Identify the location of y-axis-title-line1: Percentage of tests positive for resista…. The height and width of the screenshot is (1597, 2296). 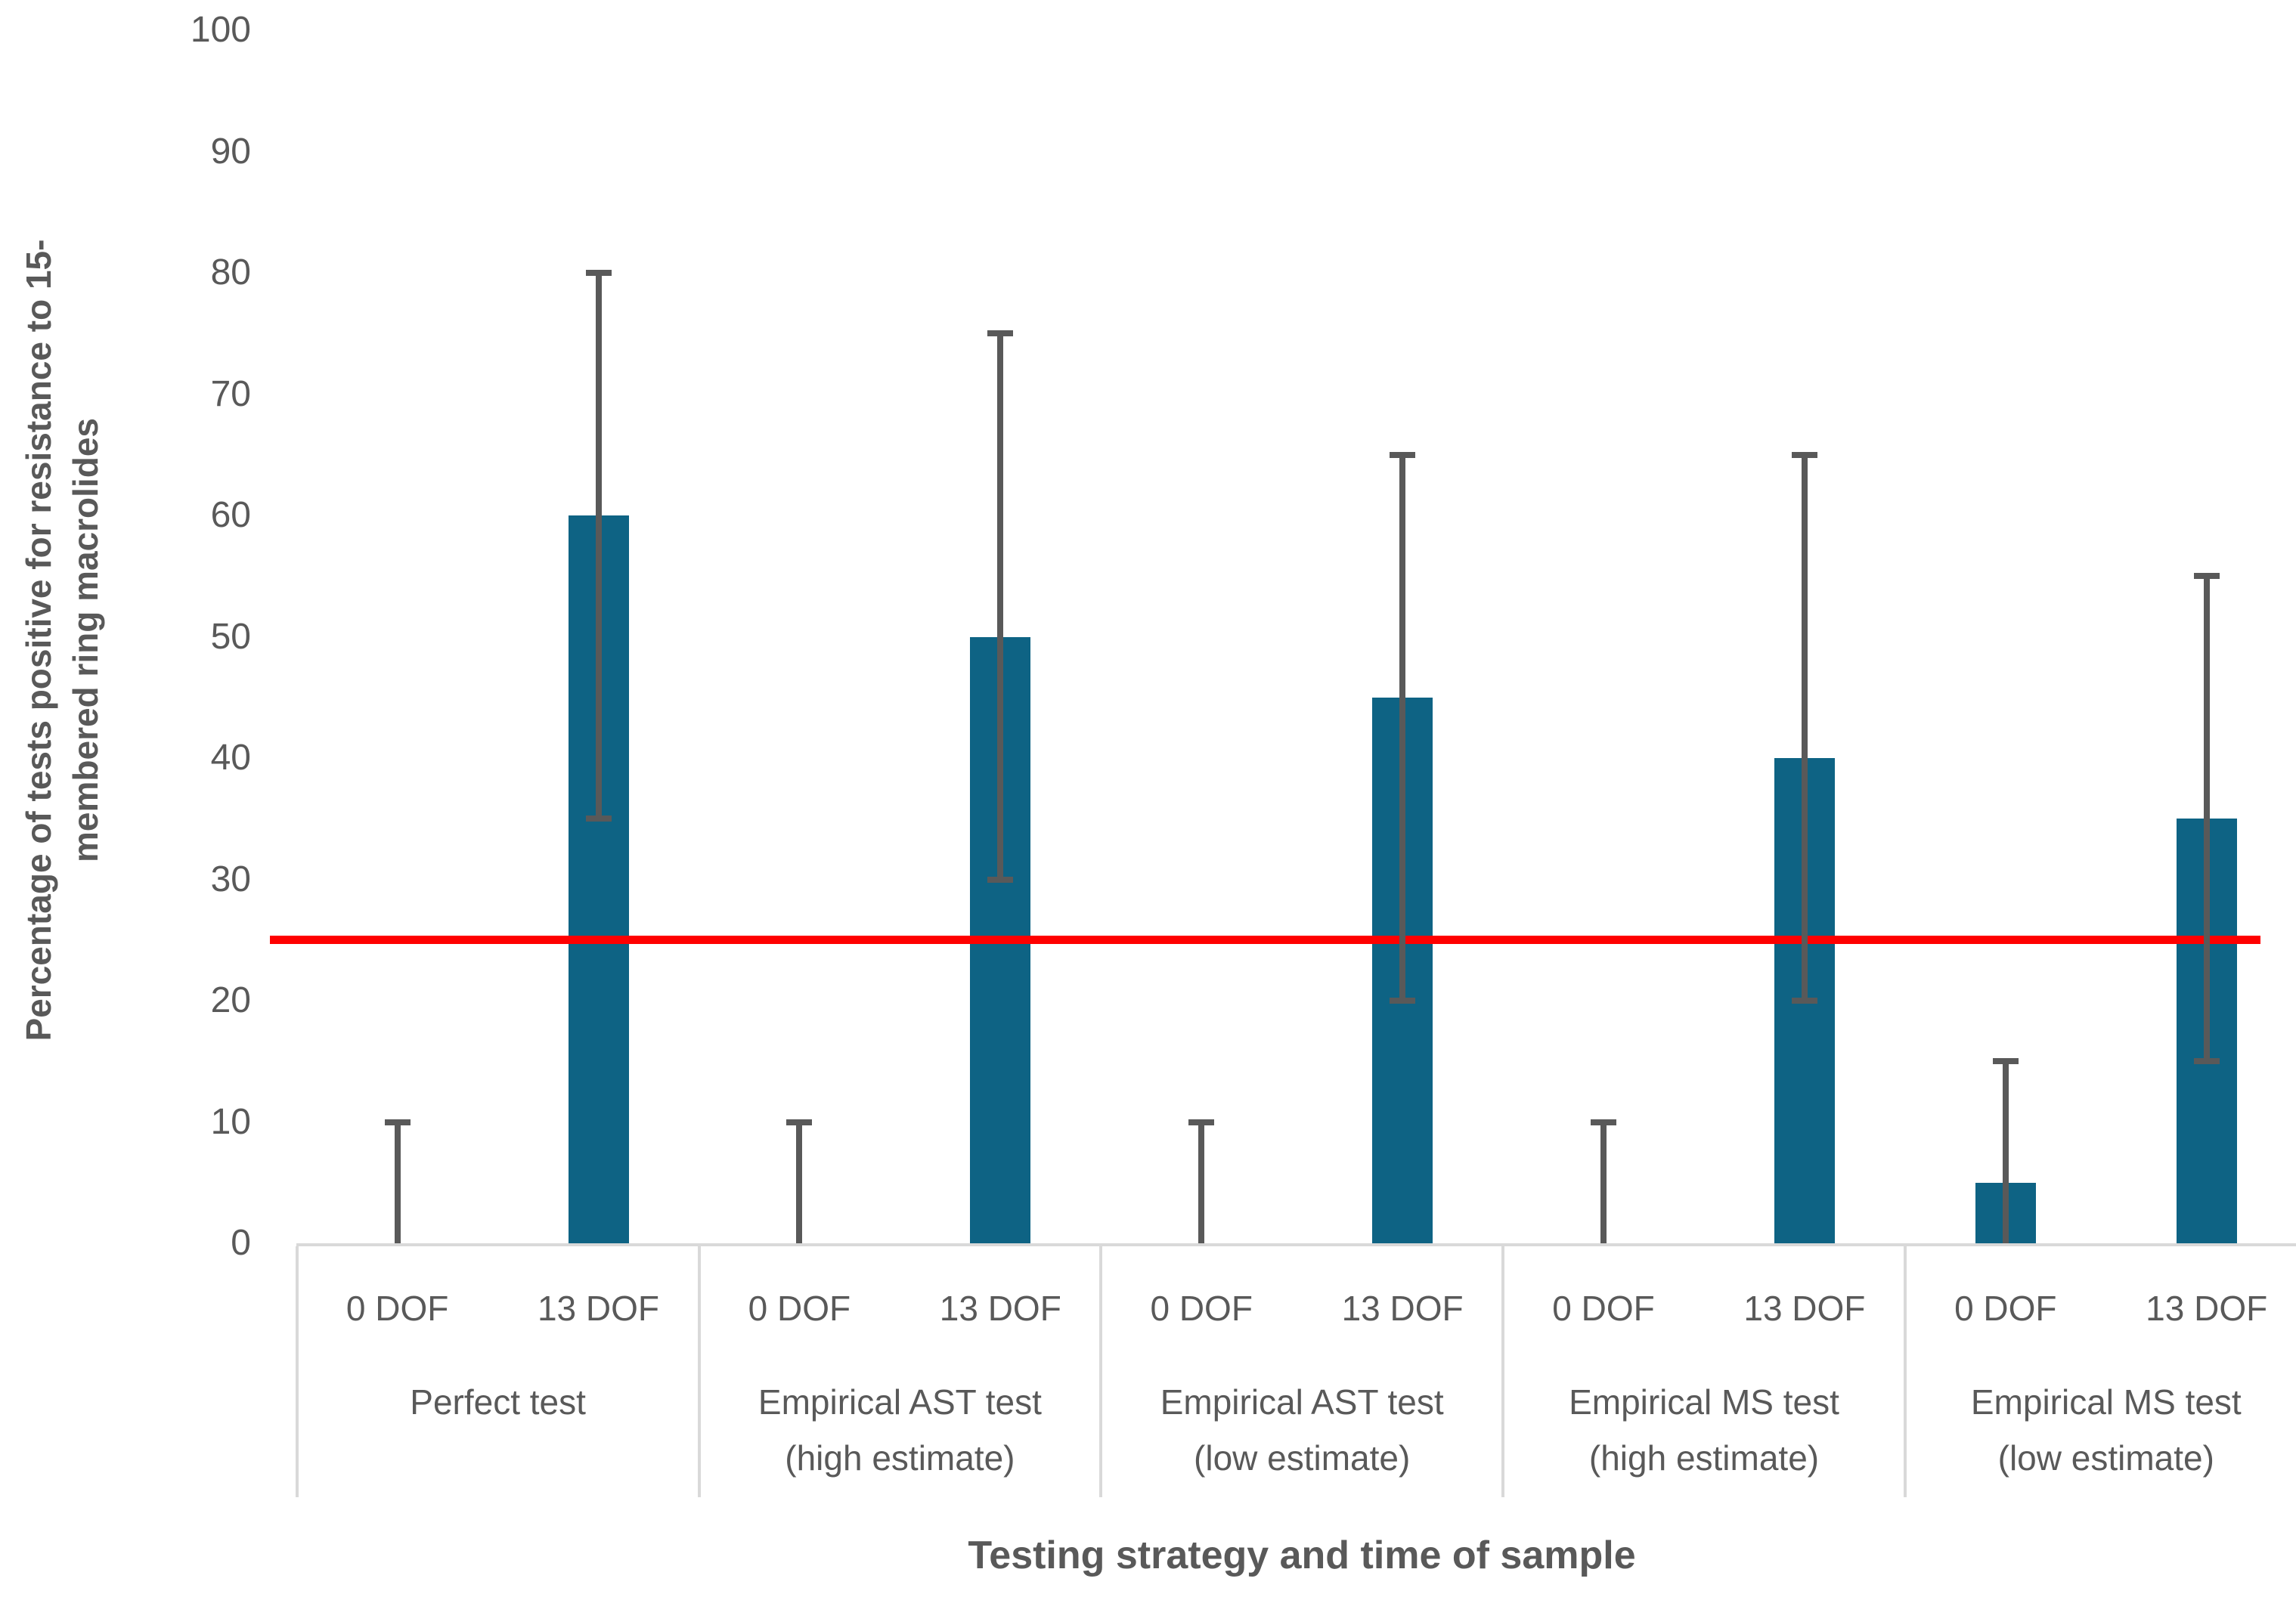
(38, 640).